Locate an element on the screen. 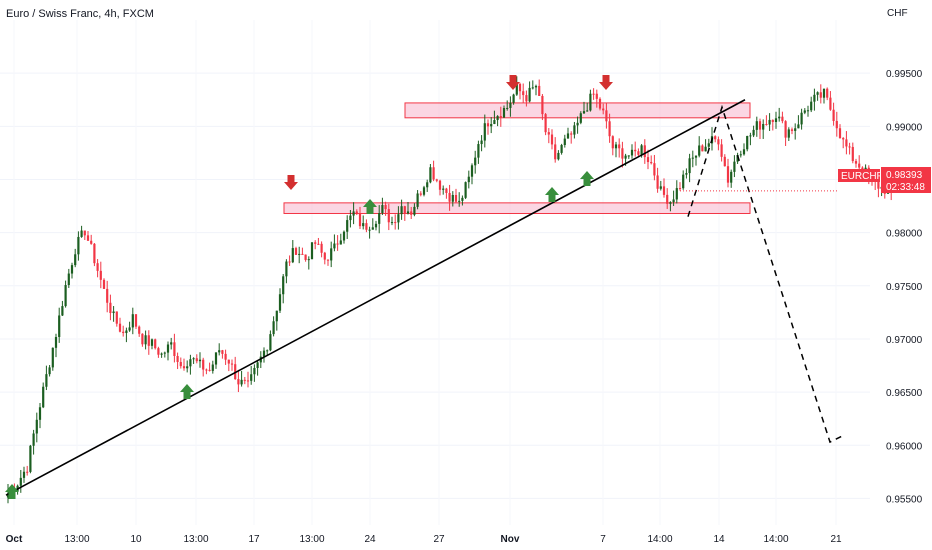  badge-countdown: 02:33:48 is located at coordinates (905, 187).